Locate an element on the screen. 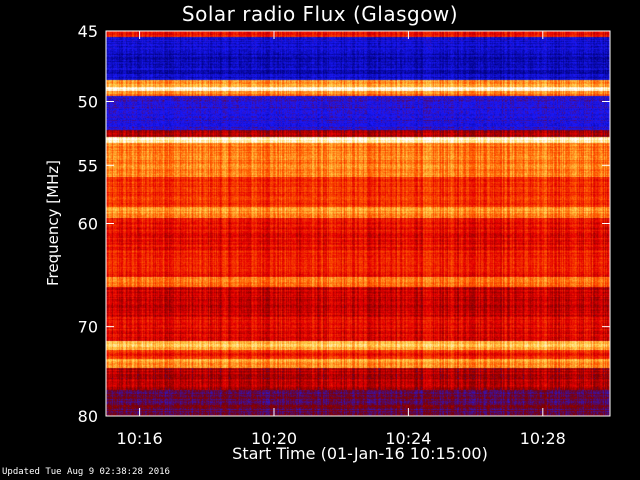 This screenshot has width=640, height=480. y-tick-label: 80 is located at coordinates (88, 416).